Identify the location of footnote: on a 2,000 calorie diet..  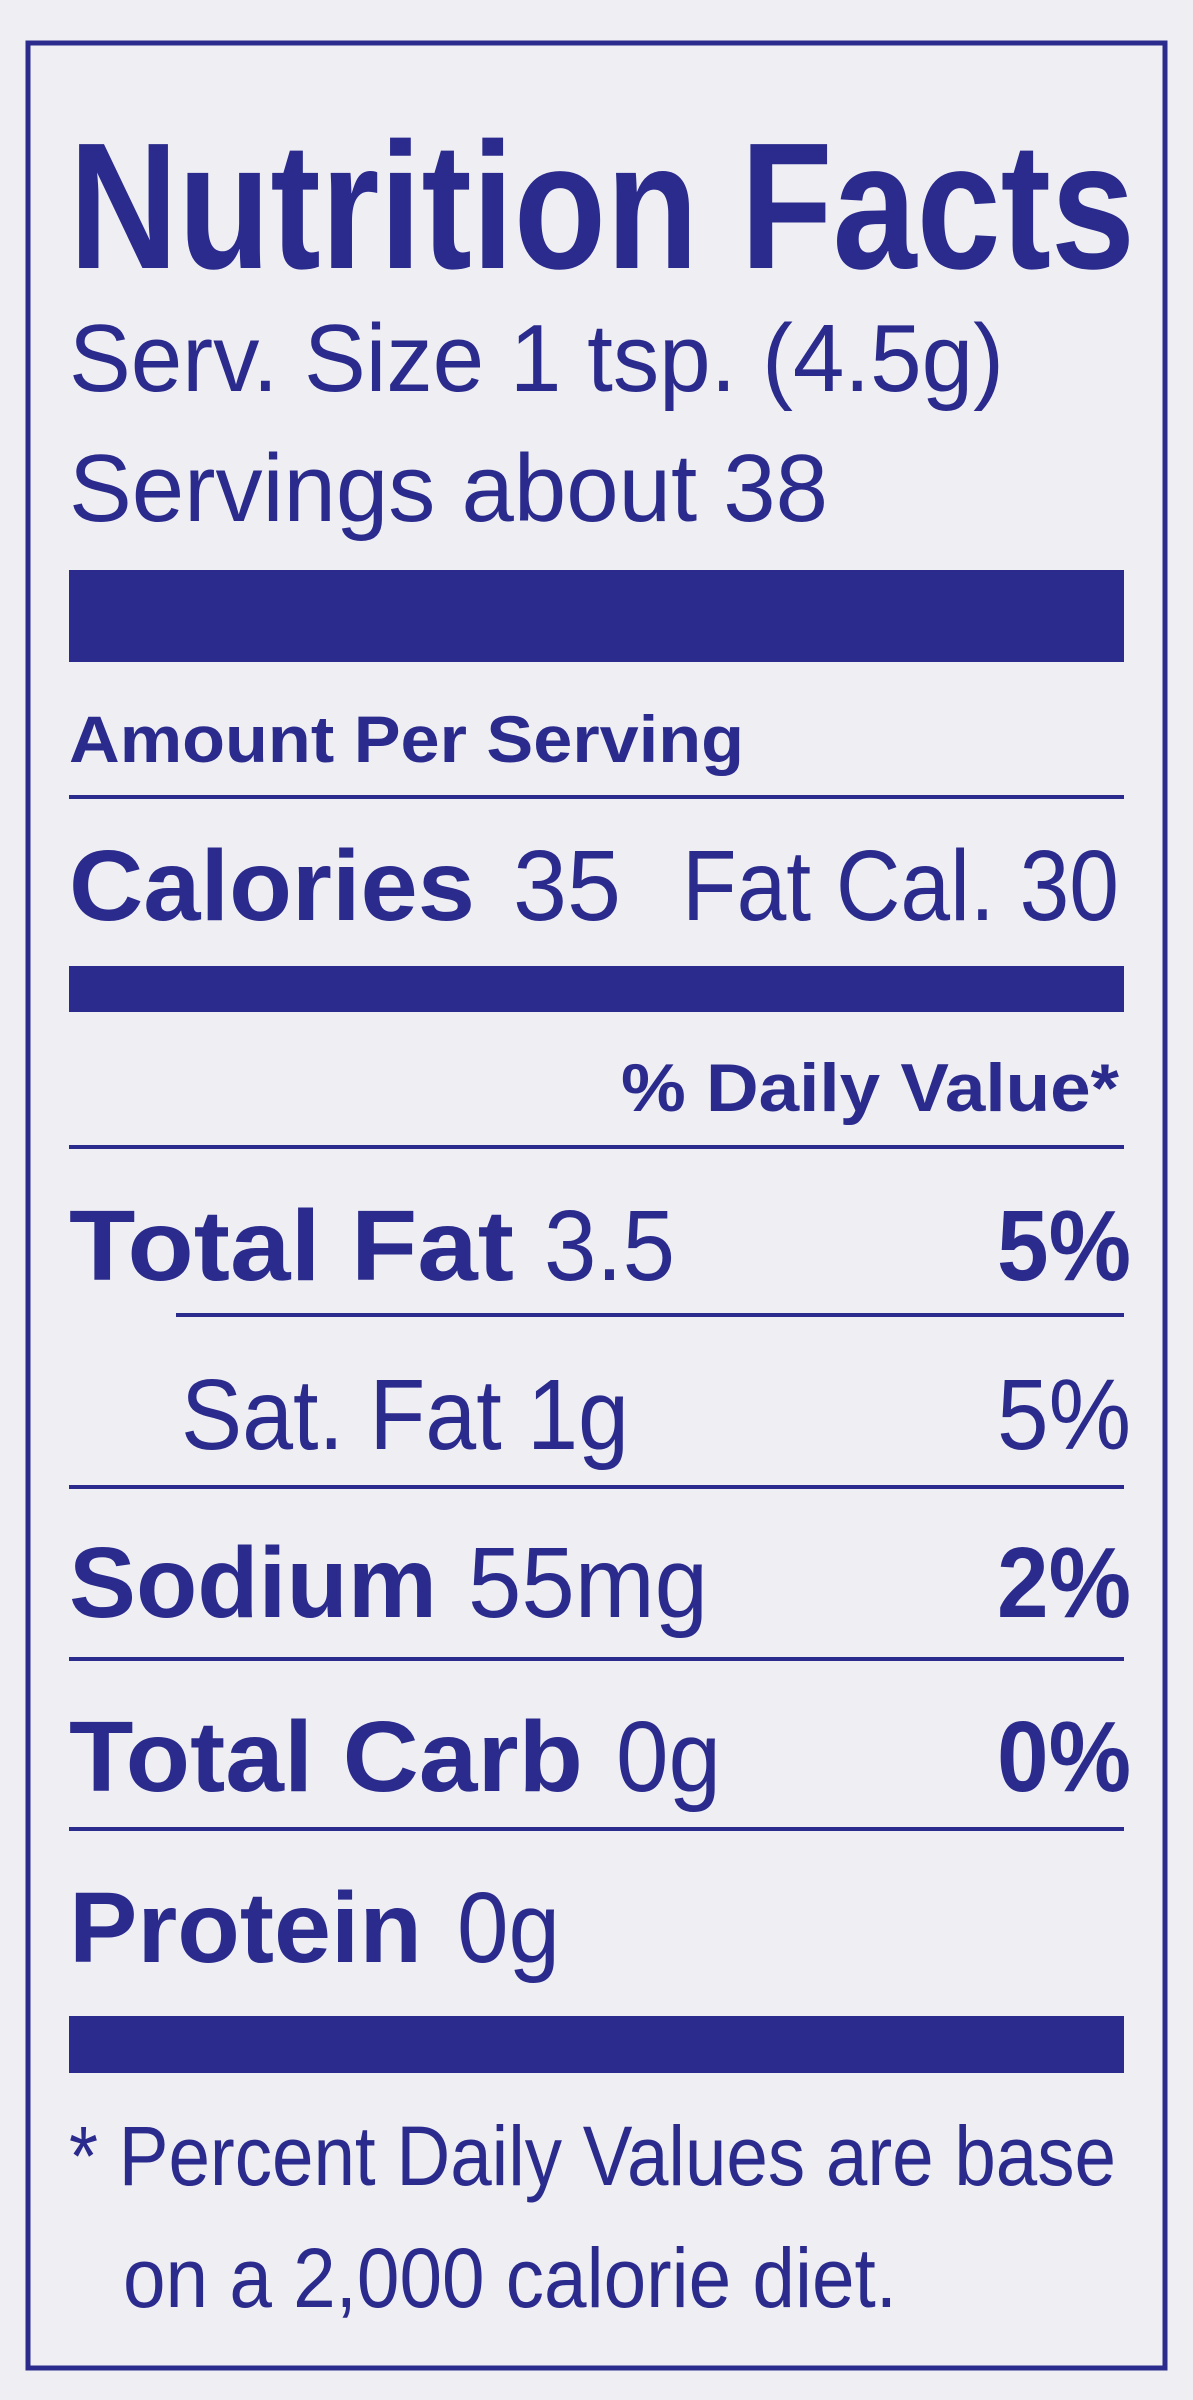
(510, 2278).